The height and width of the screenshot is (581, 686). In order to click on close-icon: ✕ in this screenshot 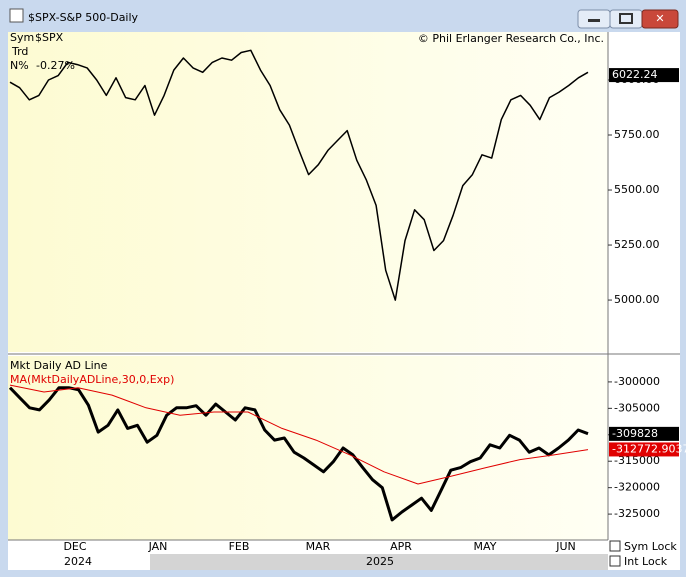, I will do `click(659, 18)`.